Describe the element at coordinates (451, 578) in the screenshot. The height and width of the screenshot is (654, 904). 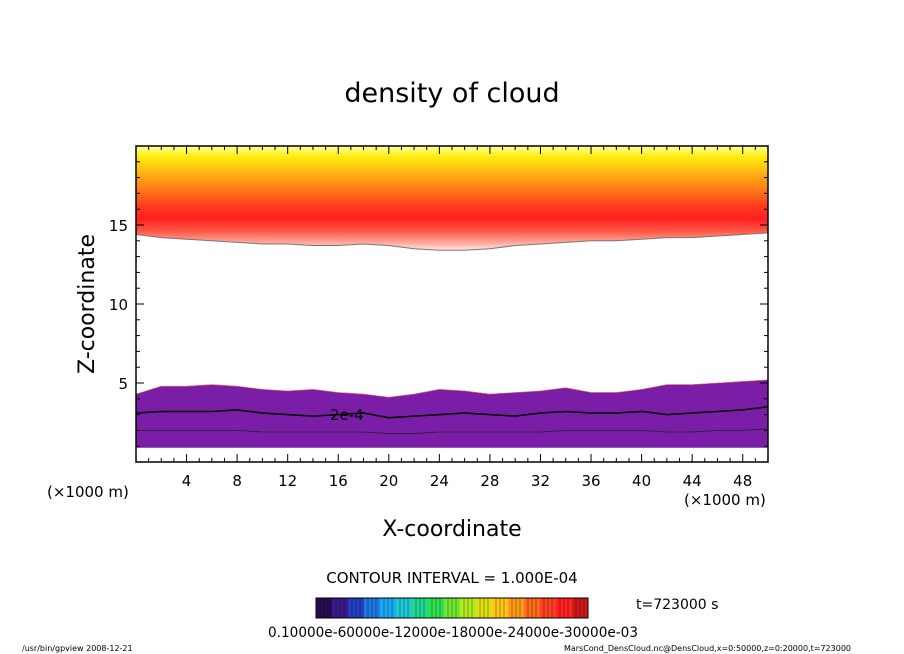
I see `contour-interval-text: CONTOUR INTERVAL = 1.000E-04` at that location.